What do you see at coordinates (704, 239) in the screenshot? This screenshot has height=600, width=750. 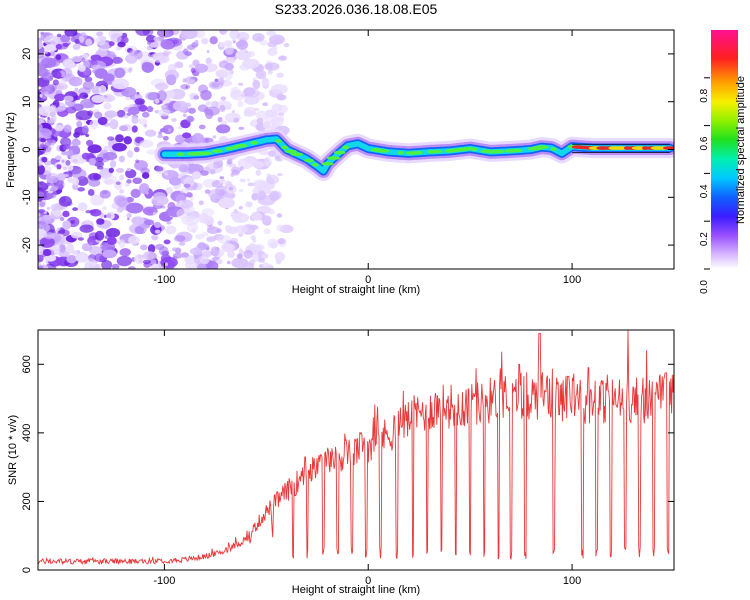 I see `colorbar-tick-label: 0.2` at bounding box center [704, 239].